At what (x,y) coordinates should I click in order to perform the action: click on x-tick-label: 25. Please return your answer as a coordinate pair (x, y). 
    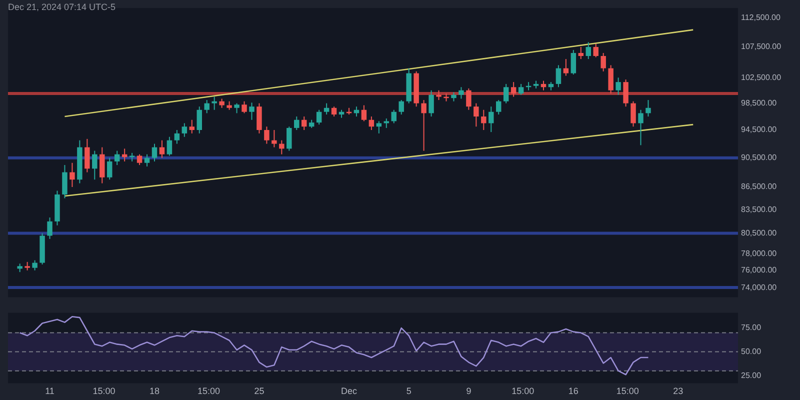
    Looking at the image, I should click on (259, 391).